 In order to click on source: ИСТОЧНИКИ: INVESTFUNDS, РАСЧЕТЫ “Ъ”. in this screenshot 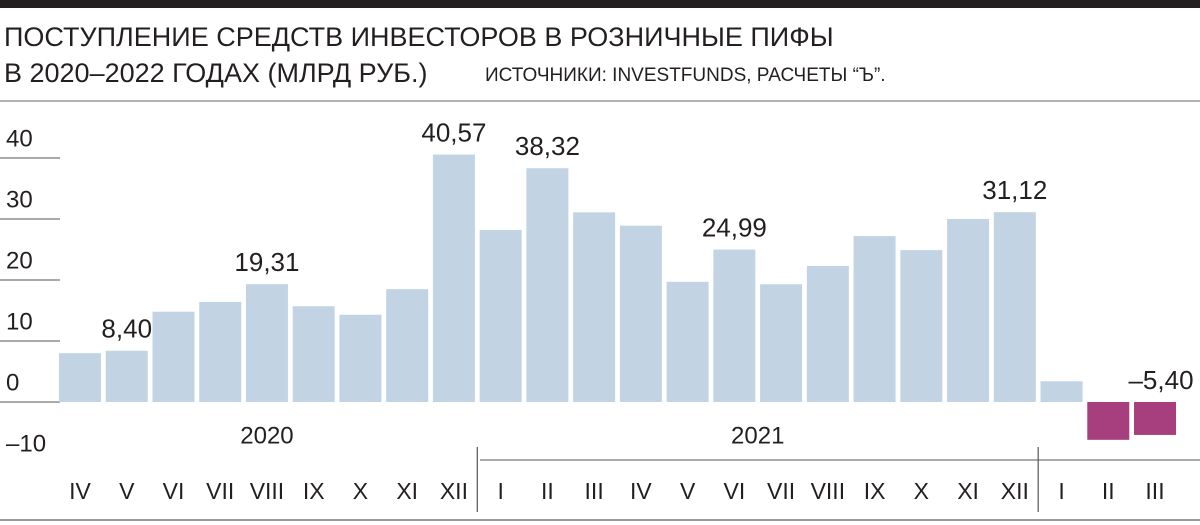, I will do `click(685, 75)`.